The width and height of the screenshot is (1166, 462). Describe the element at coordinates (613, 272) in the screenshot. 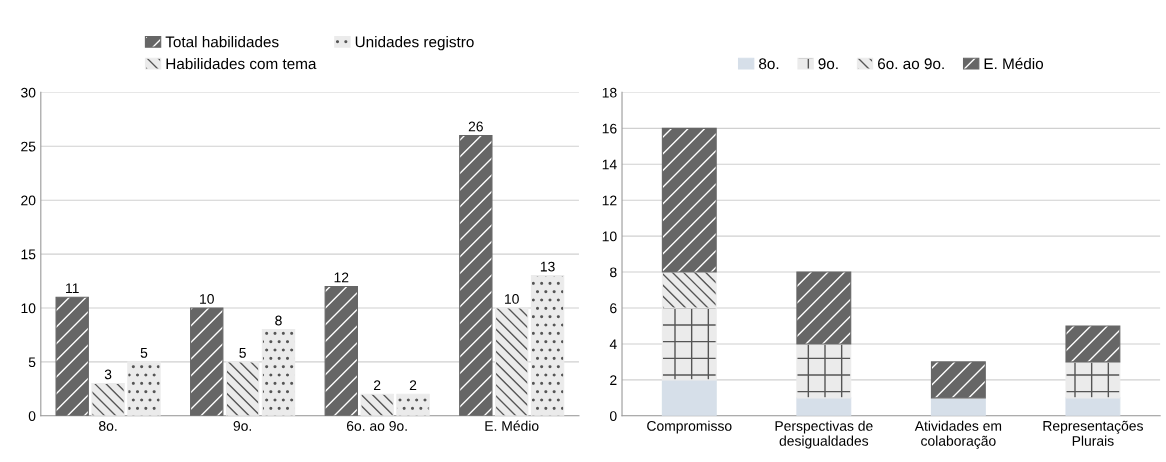

I see `y-tick-label: 8` at that location.